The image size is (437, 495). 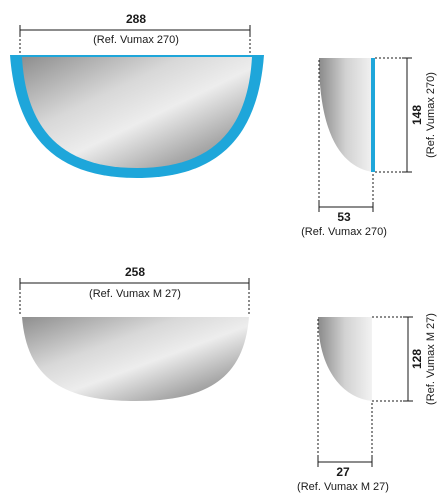 I want to click on mirror-1-side-profile, so click(x=346, y=115).